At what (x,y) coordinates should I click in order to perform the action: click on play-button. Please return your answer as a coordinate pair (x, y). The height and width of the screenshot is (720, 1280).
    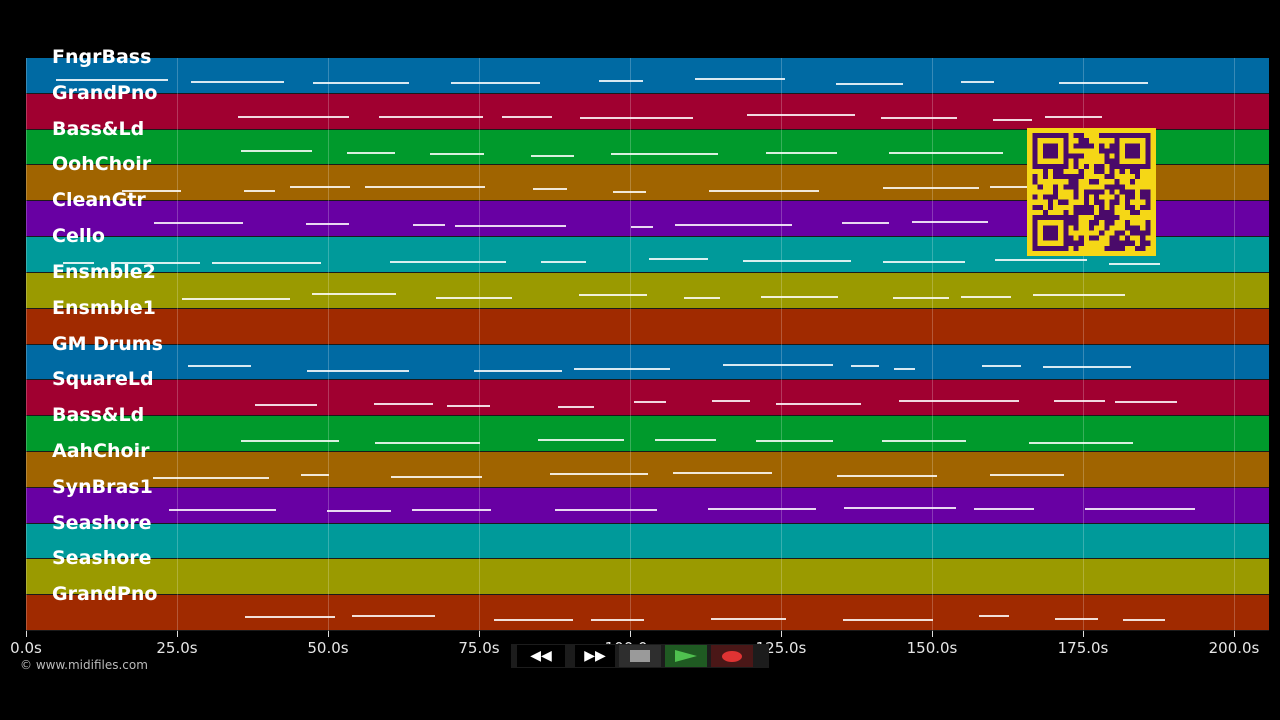
    Looking at the image, I should click on (686, 656).